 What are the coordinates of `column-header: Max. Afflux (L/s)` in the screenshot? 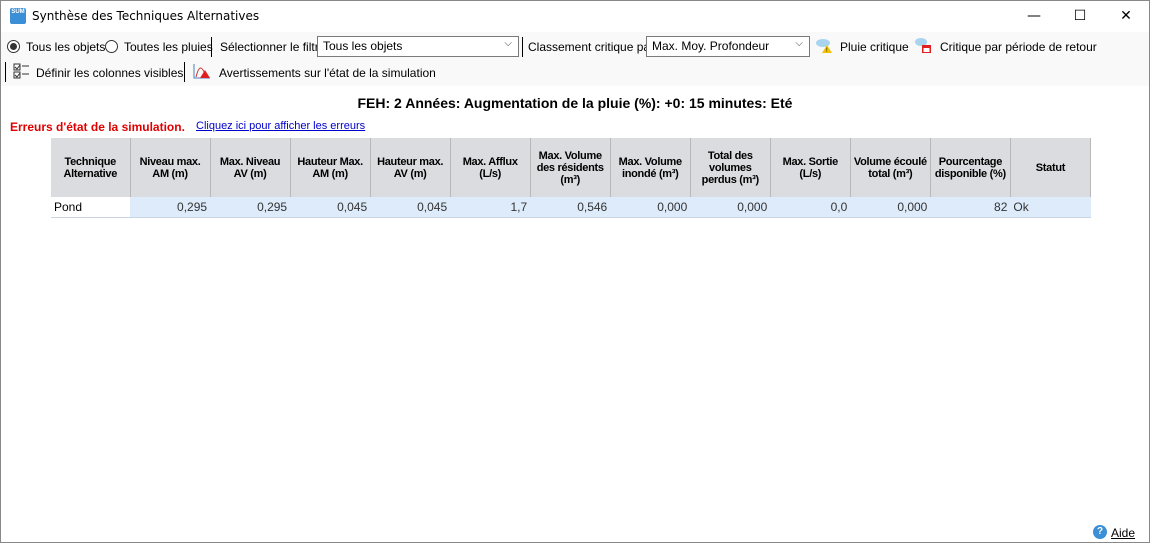 It's located at (490, 167).